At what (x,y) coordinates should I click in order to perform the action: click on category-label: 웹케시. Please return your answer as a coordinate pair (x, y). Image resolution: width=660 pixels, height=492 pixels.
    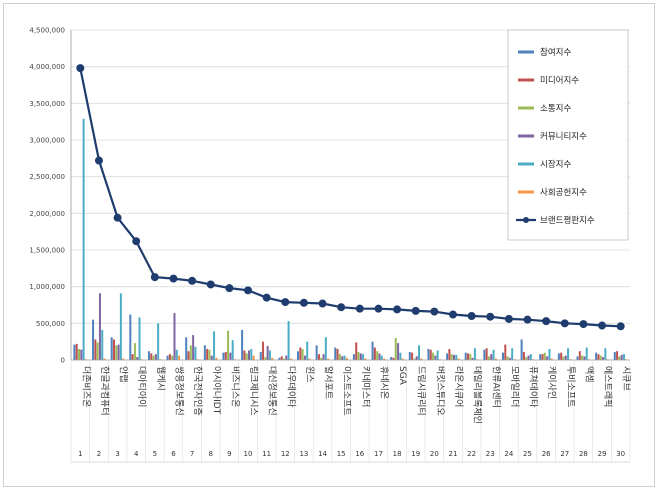
    Looking at the image, I should click on (160, 378).